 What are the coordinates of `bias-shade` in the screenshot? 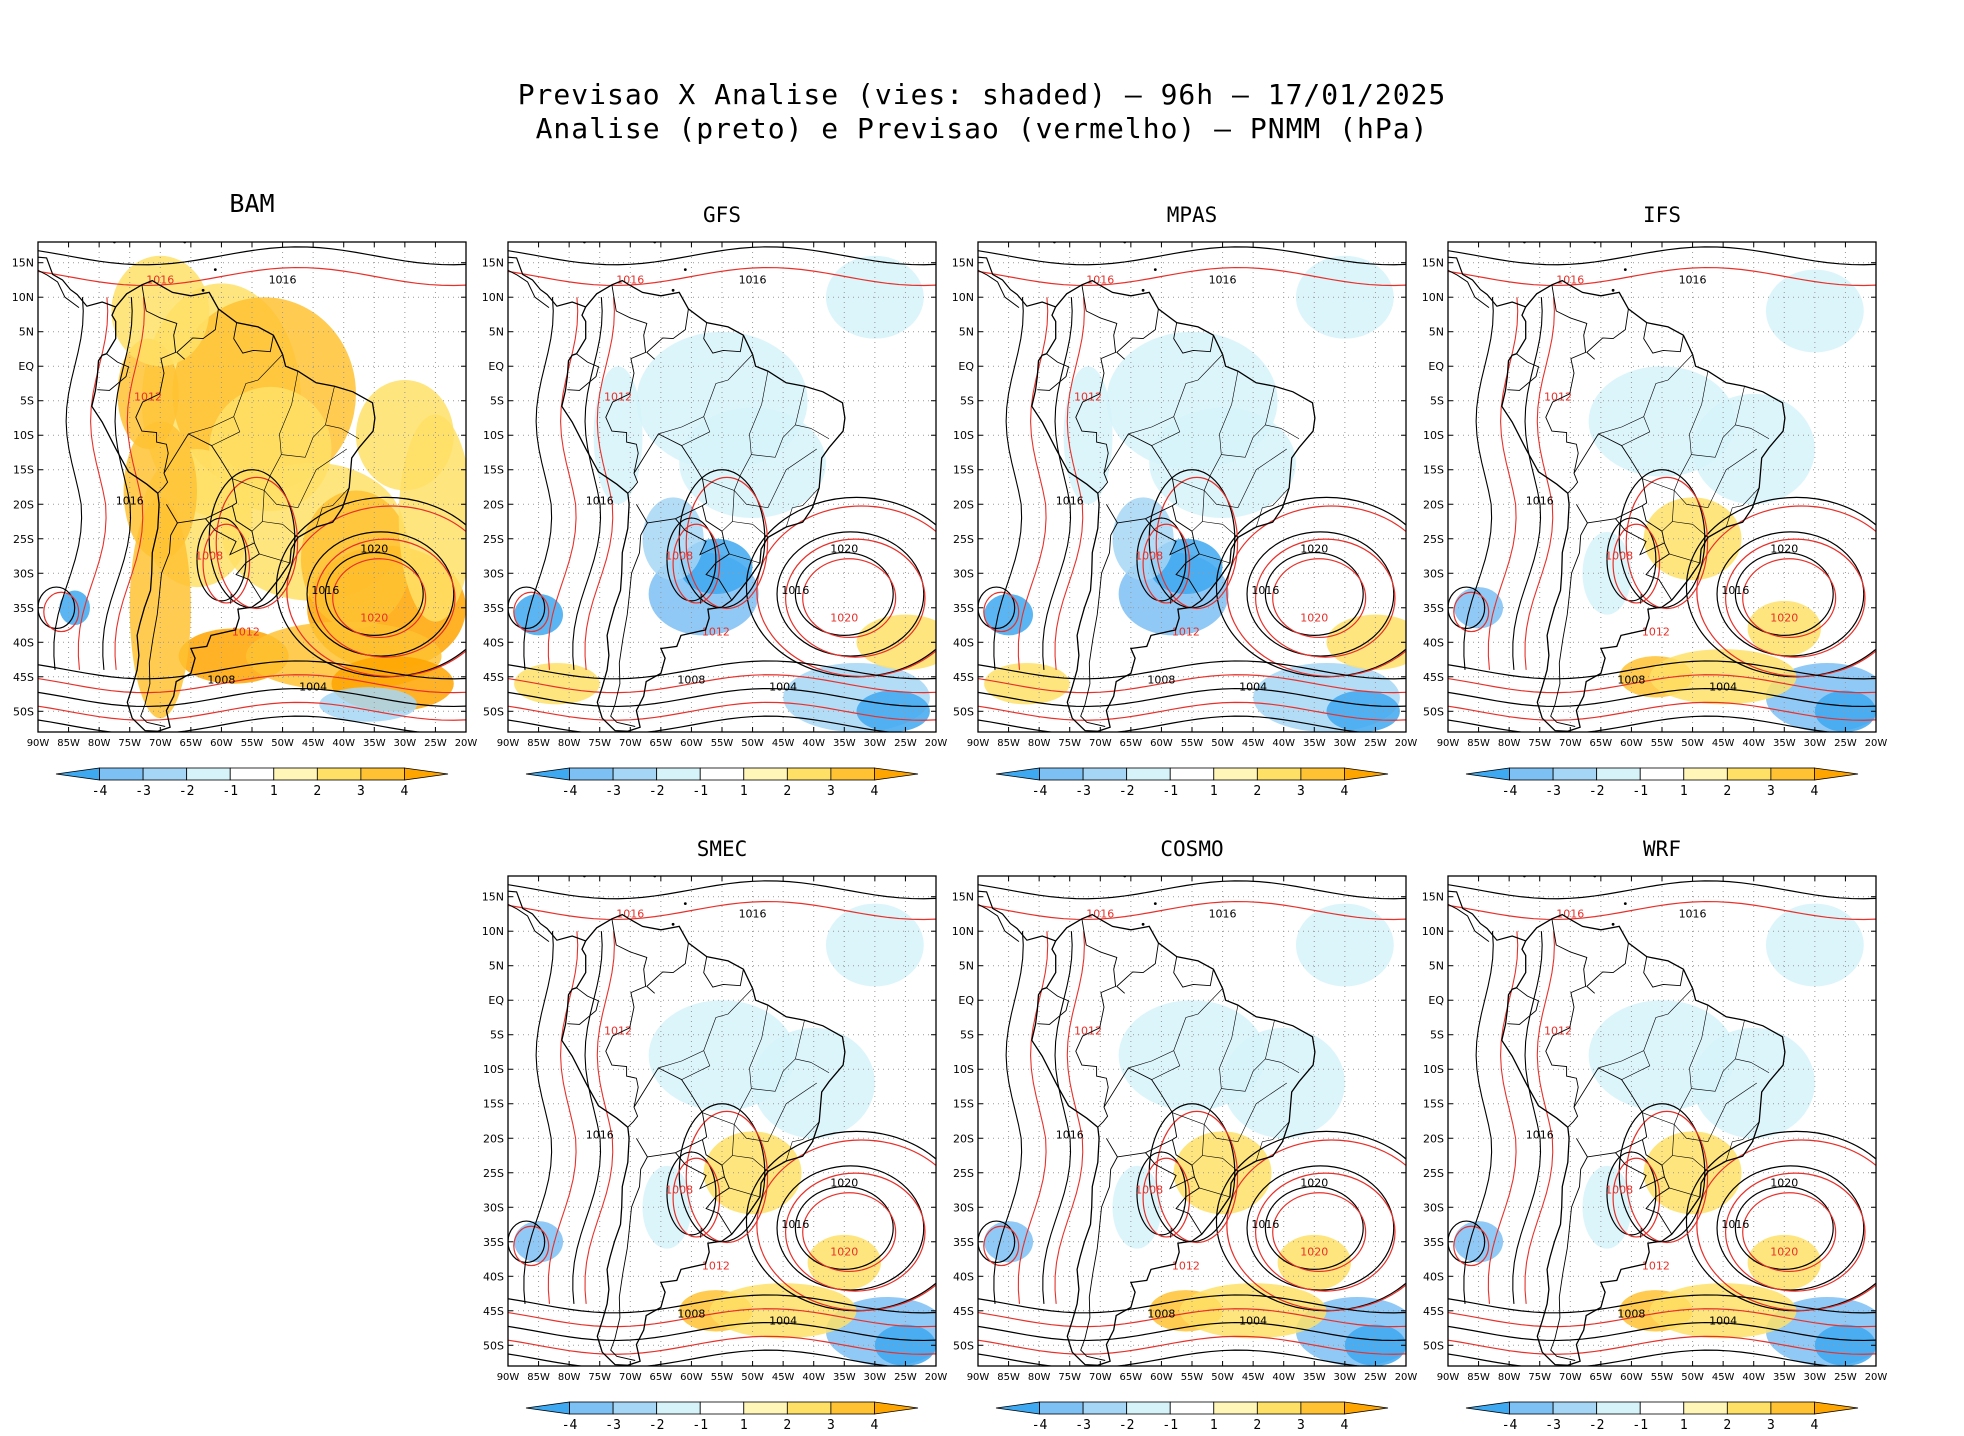 It's located at (1692, 539).